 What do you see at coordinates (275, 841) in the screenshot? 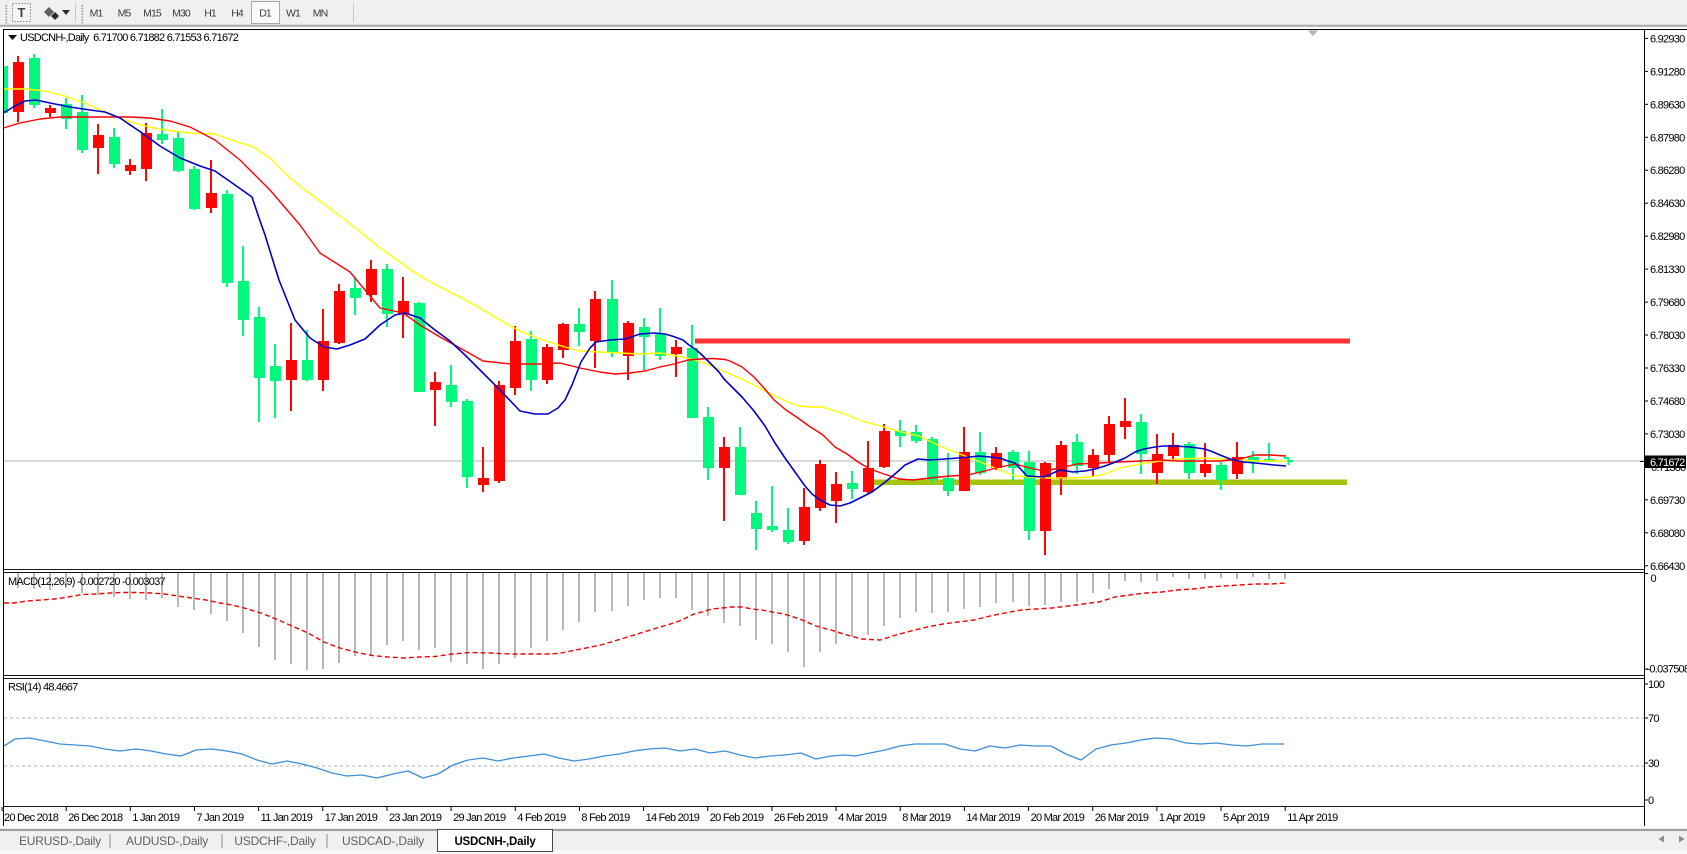
I see `svg-text: USDCHF-,Daily` at bounding box center [275, 841].